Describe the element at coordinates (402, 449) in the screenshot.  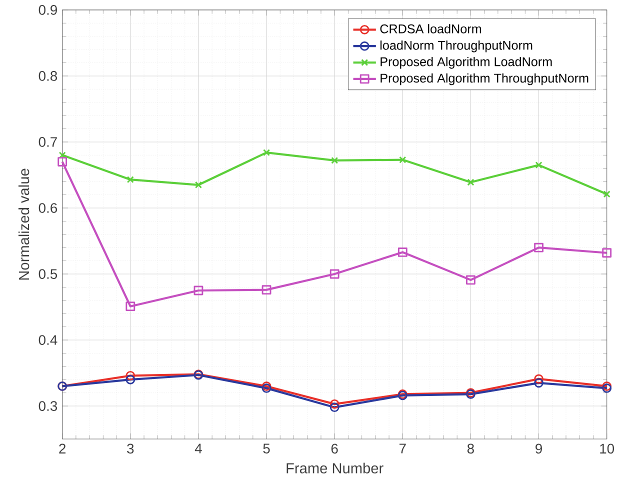
I see `x-tick-label: 7` at that location.